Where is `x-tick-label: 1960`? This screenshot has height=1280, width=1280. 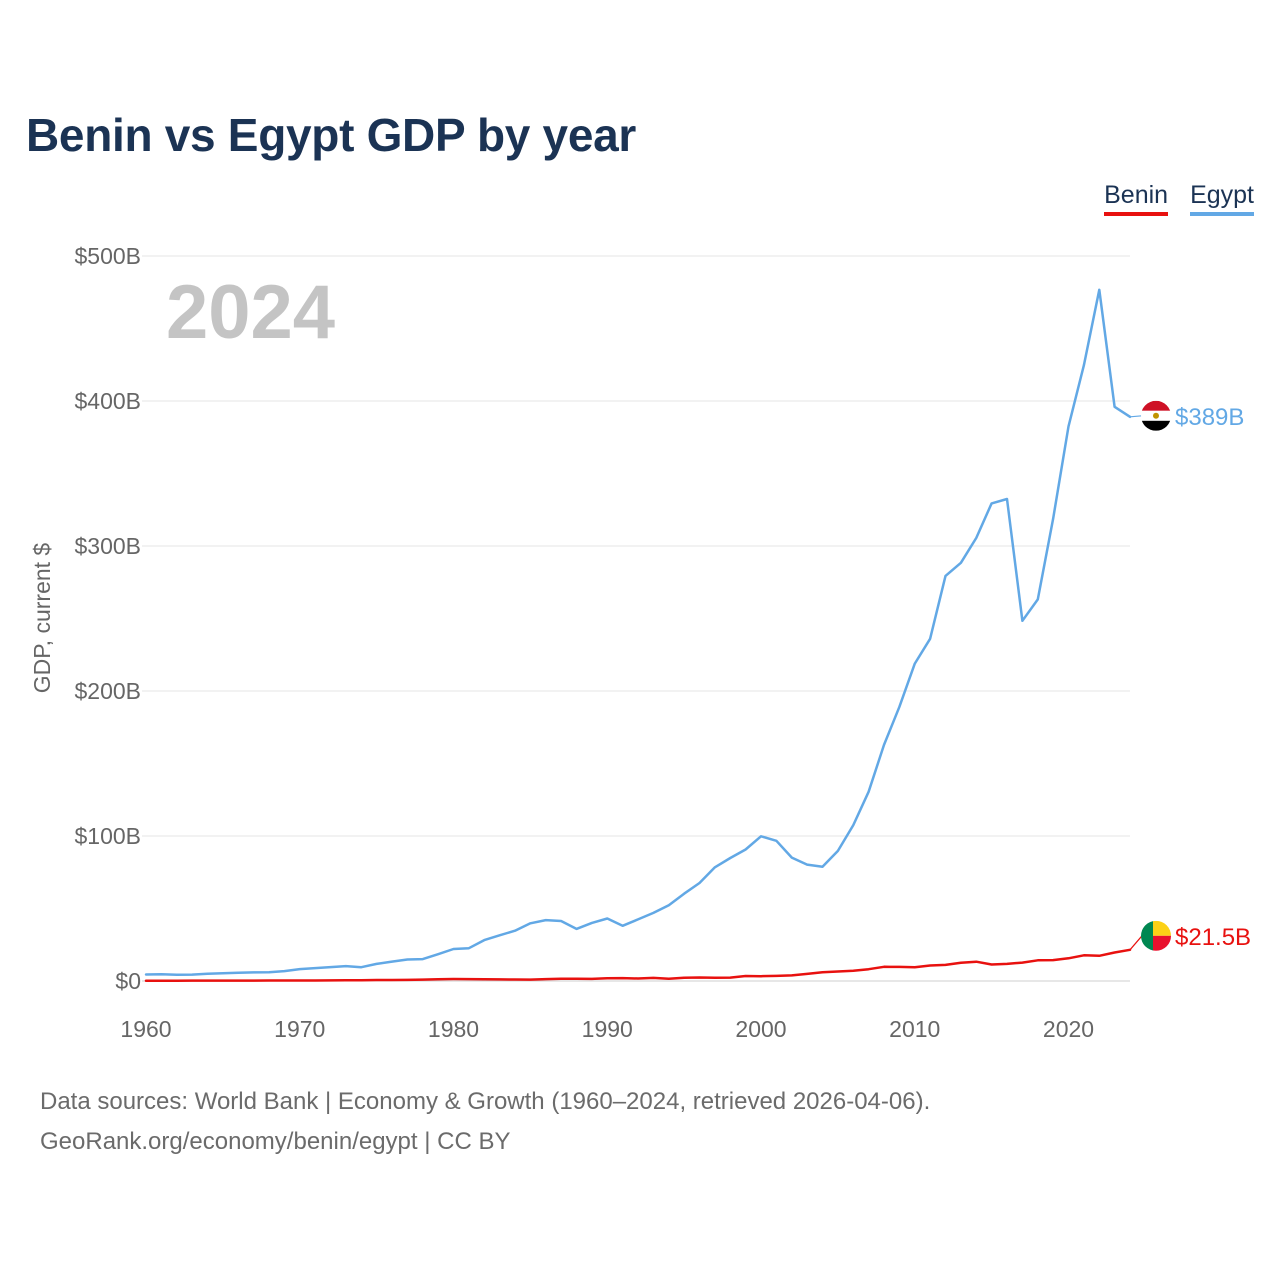 x-tick-label: 1960 is located at coordinates (145, 1029).